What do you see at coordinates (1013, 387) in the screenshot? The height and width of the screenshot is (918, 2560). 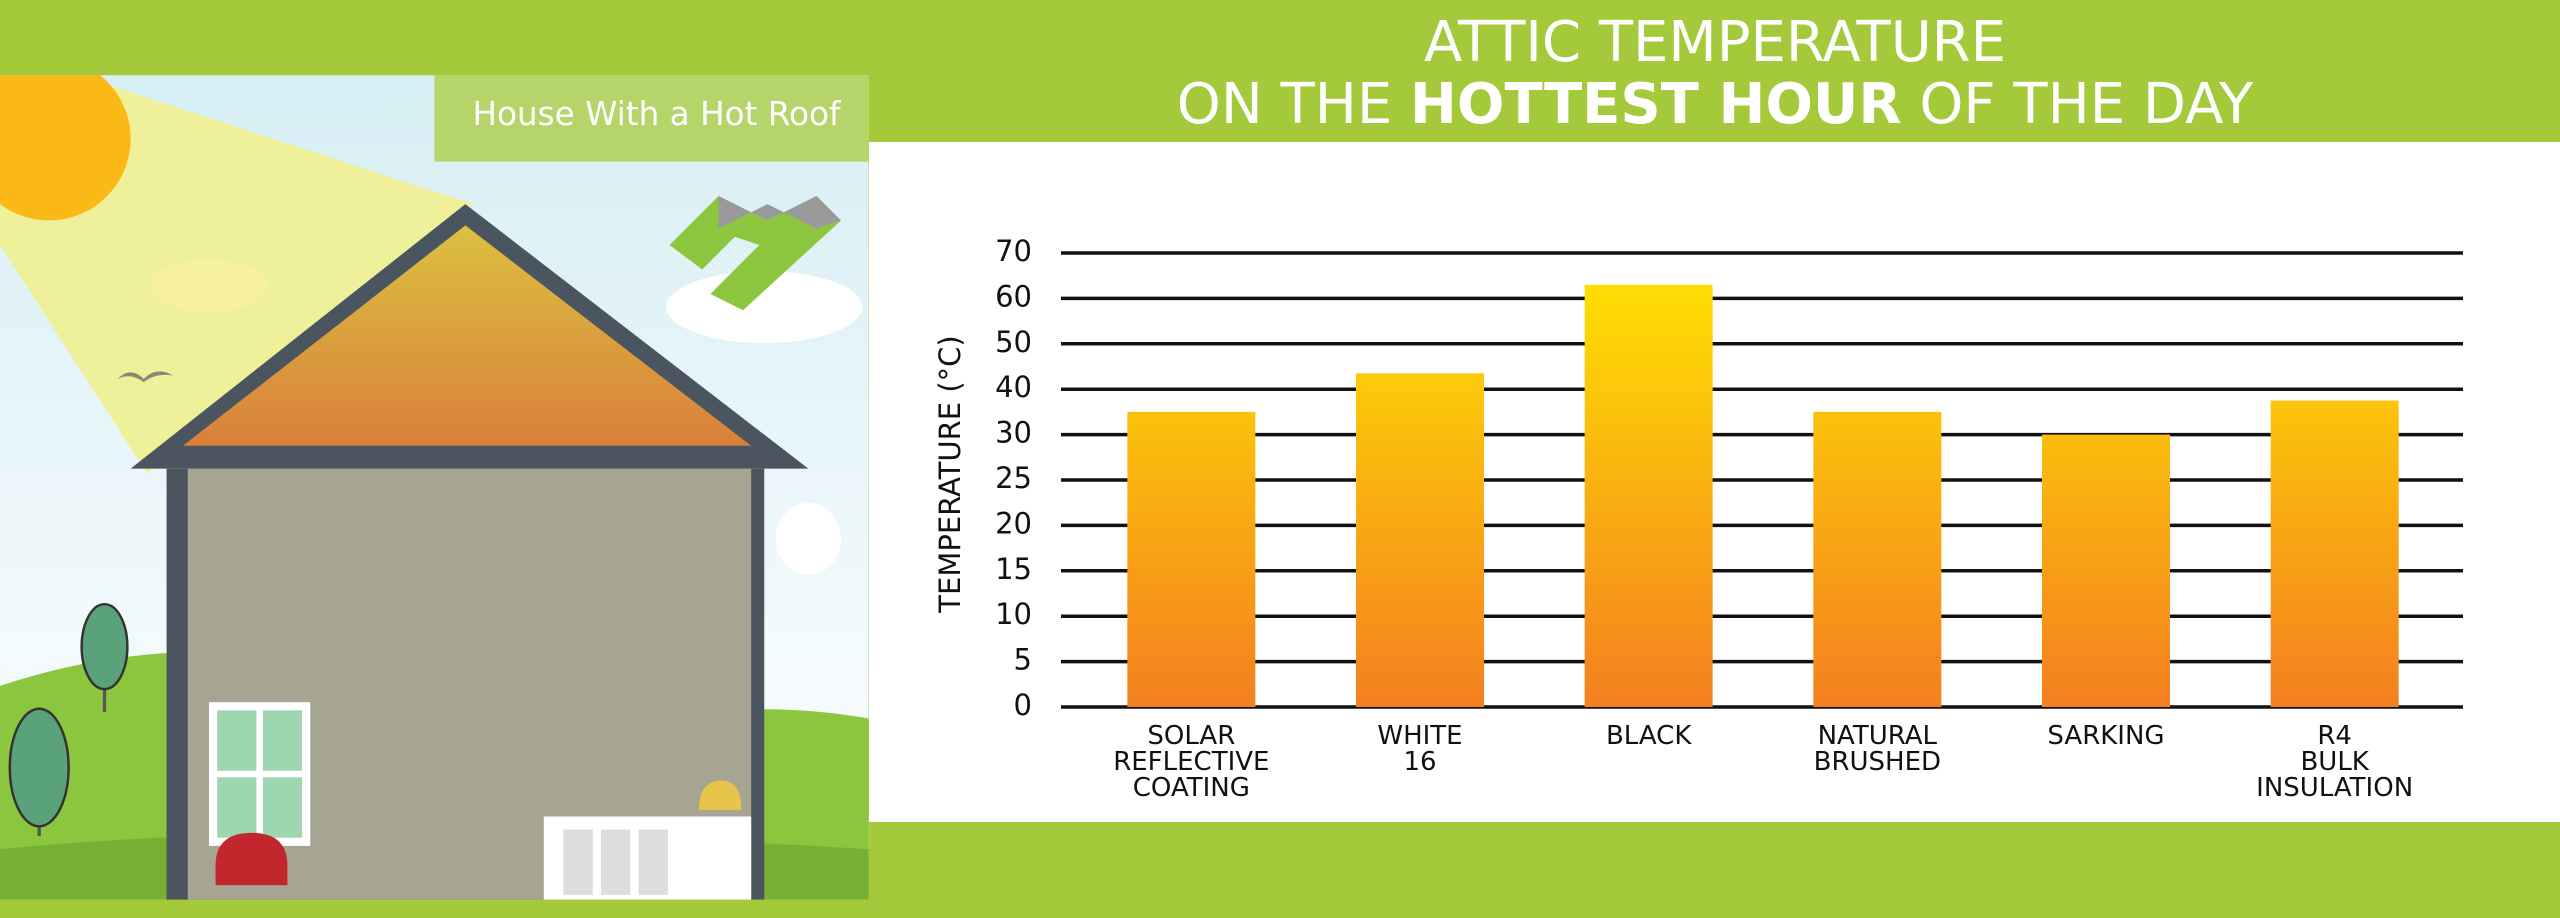 I see `y-tick-label: 40` at bounding box center [1013, 387].